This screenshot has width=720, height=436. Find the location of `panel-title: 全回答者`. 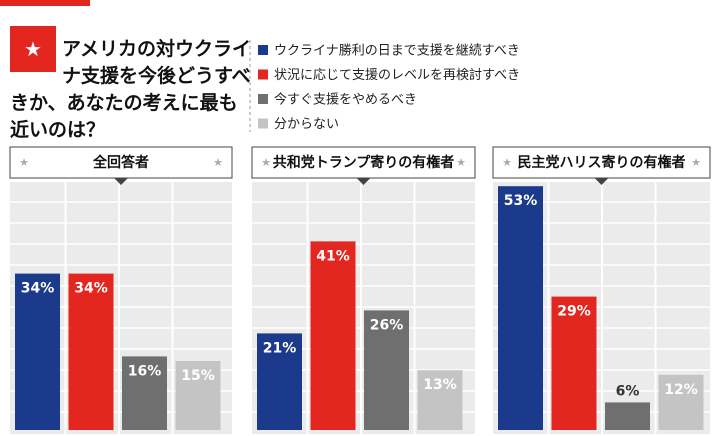

panel-title: 全回答者 is located at coordinates (120, 162).